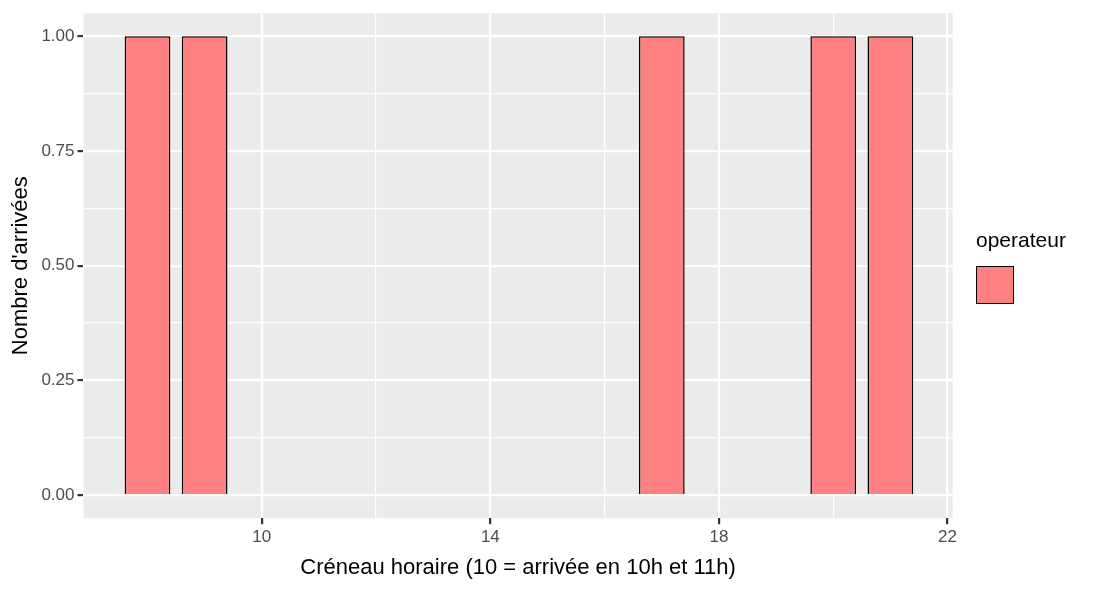 This screenshot has width=1119, height=589. What do you see at coordinates (58, 494) in the screenshot?
I see `y-tick-label: 0.00` at bounding box center [58, 494].